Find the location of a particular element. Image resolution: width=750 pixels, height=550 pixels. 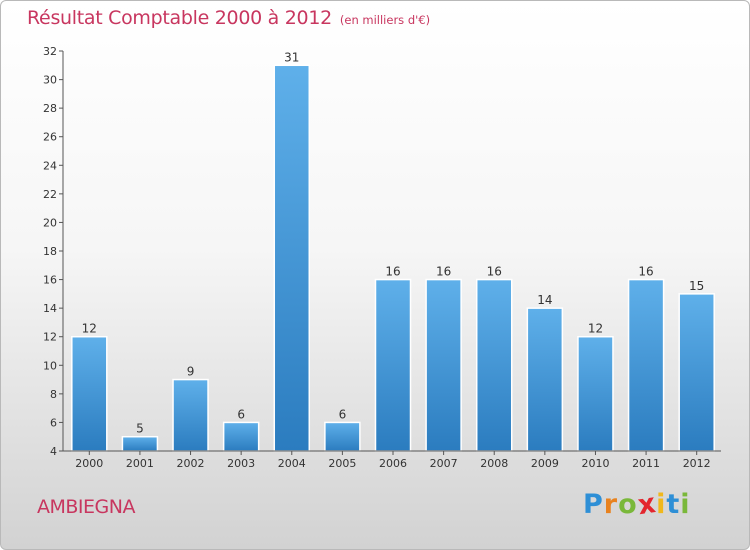

bar-value-label: 31 is located at coordinates (291, 57).